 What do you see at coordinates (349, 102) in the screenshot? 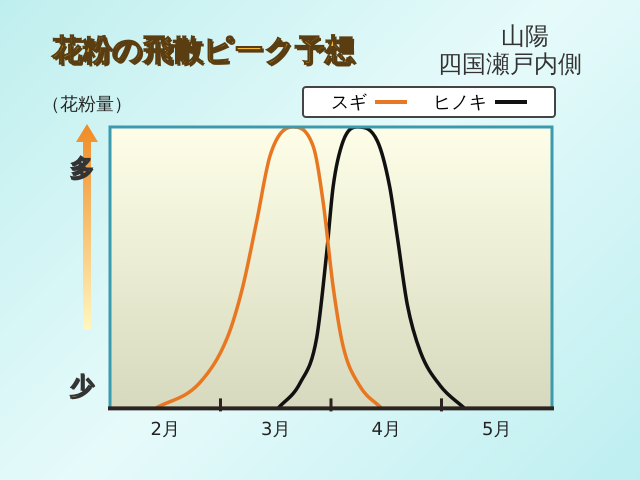
I see `legend-label: スギ` at bounding box center [349, 102].